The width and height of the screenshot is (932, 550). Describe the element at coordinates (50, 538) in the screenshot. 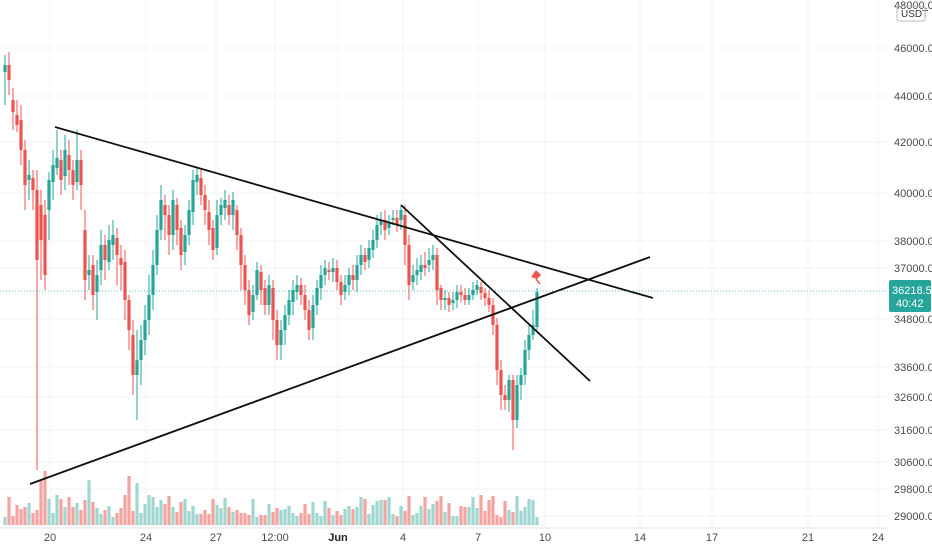

I see `x-tick-label: 20` at that location.